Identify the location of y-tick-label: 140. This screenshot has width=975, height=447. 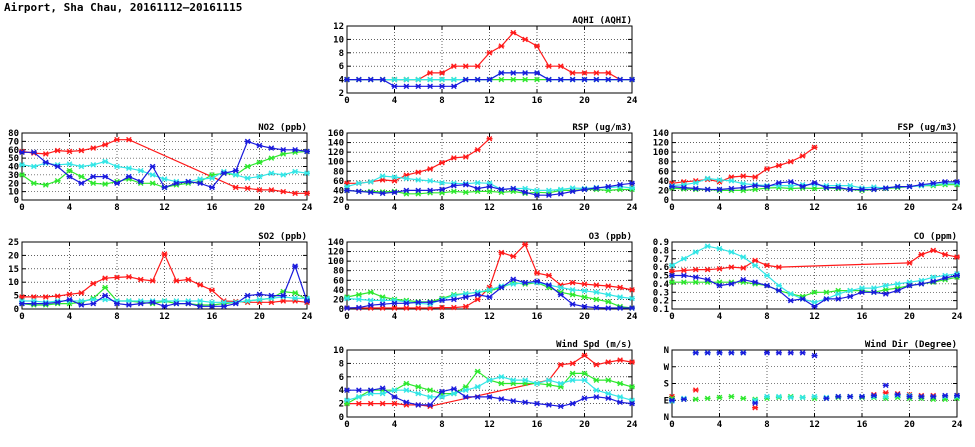
(661, 134).